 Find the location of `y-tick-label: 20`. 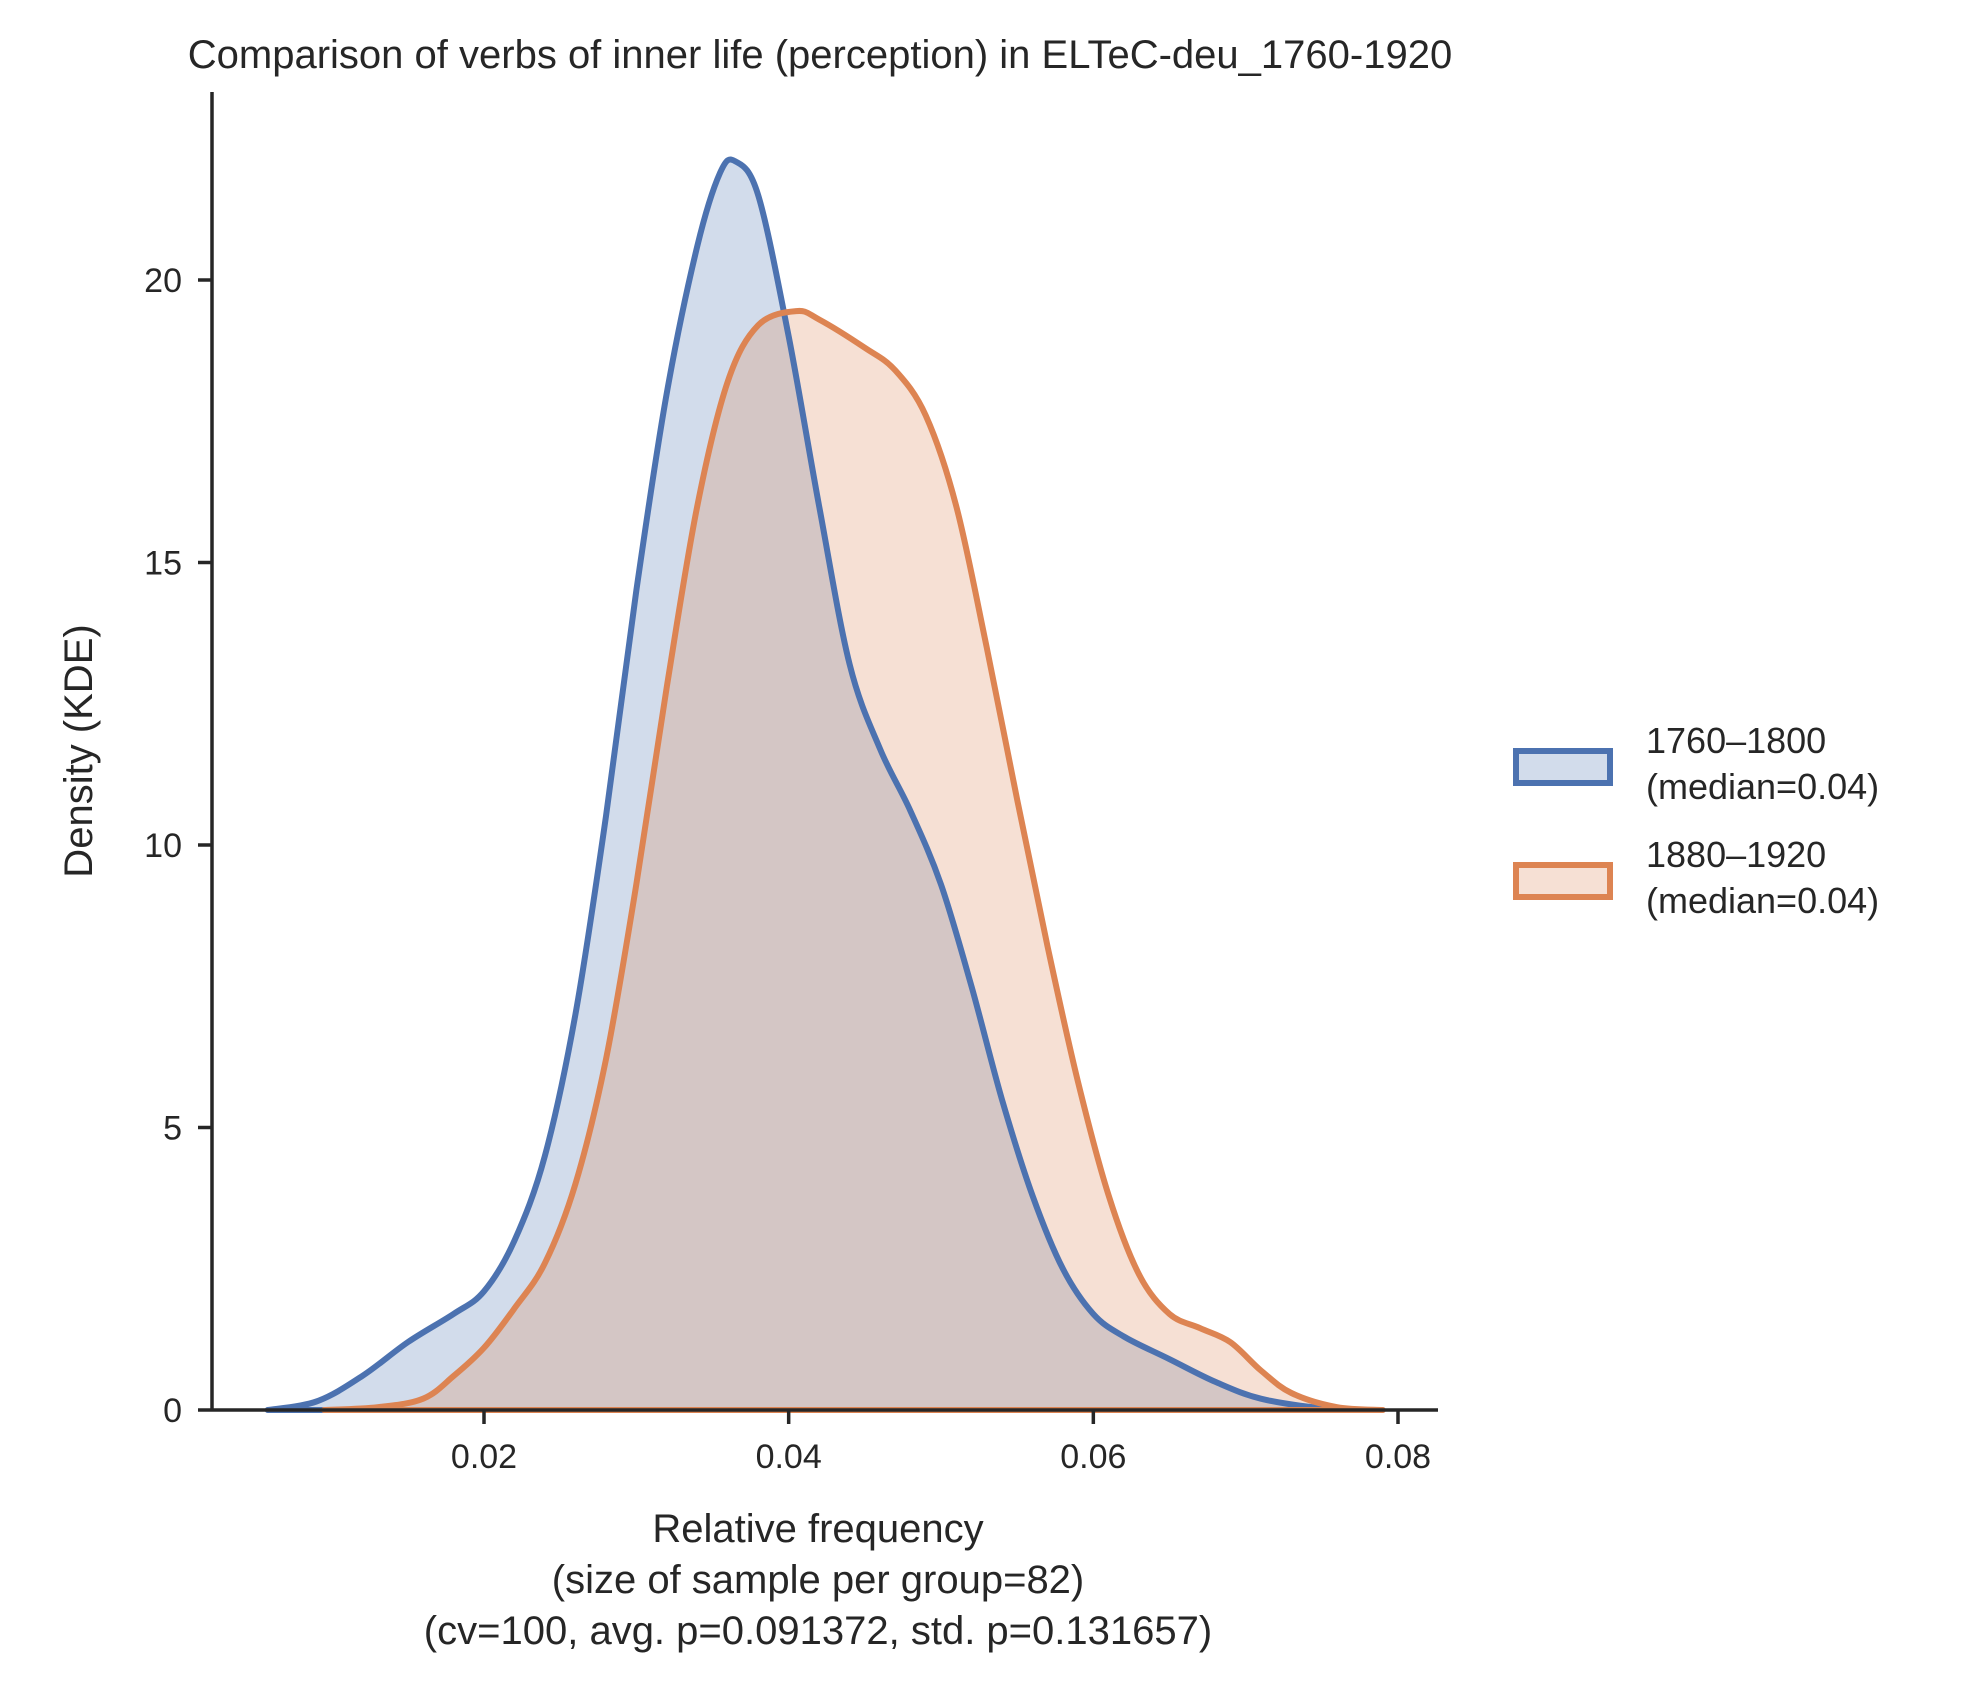

y-tick-label: 20 is located at coordinates (163, 281).